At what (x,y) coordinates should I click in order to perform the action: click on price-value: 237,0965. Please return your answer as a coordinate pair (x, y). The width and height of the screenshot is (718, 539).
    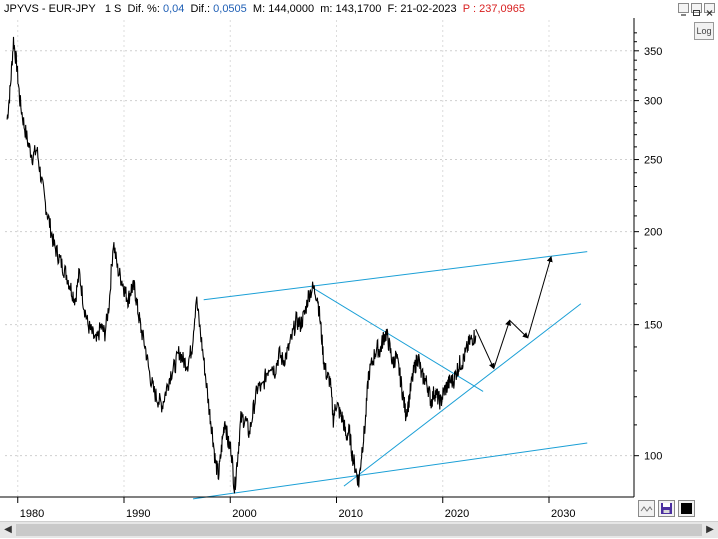
    Looking at the image, I should click on (502, 9).